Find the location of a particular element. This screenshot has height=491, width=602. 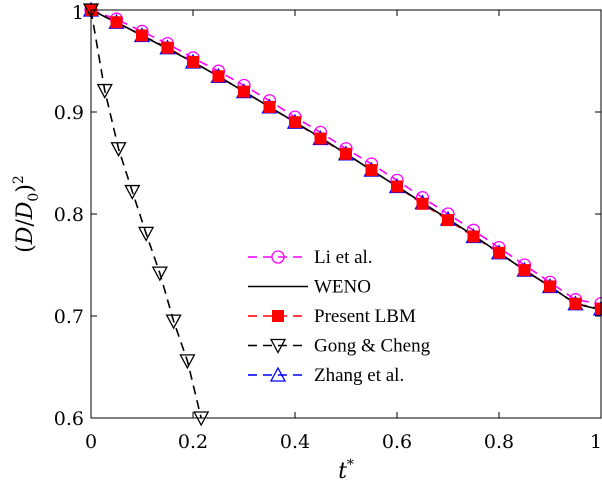

x-tick-label: 0.4 is located at coordinates (295, 442).